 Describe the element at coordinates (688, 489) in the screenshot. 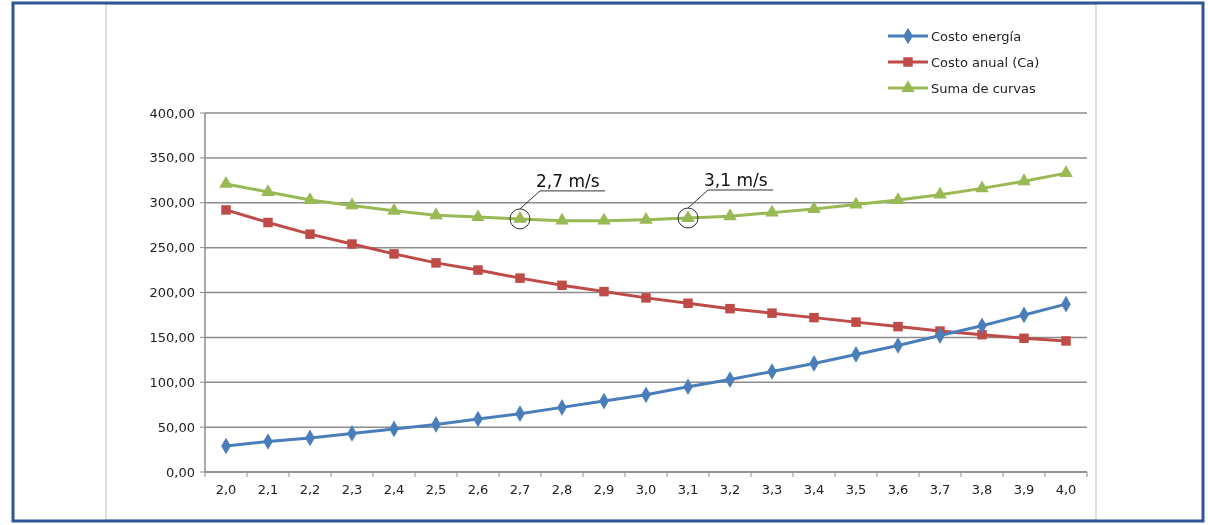

I see `x-tick-label: 3,1` at that location.